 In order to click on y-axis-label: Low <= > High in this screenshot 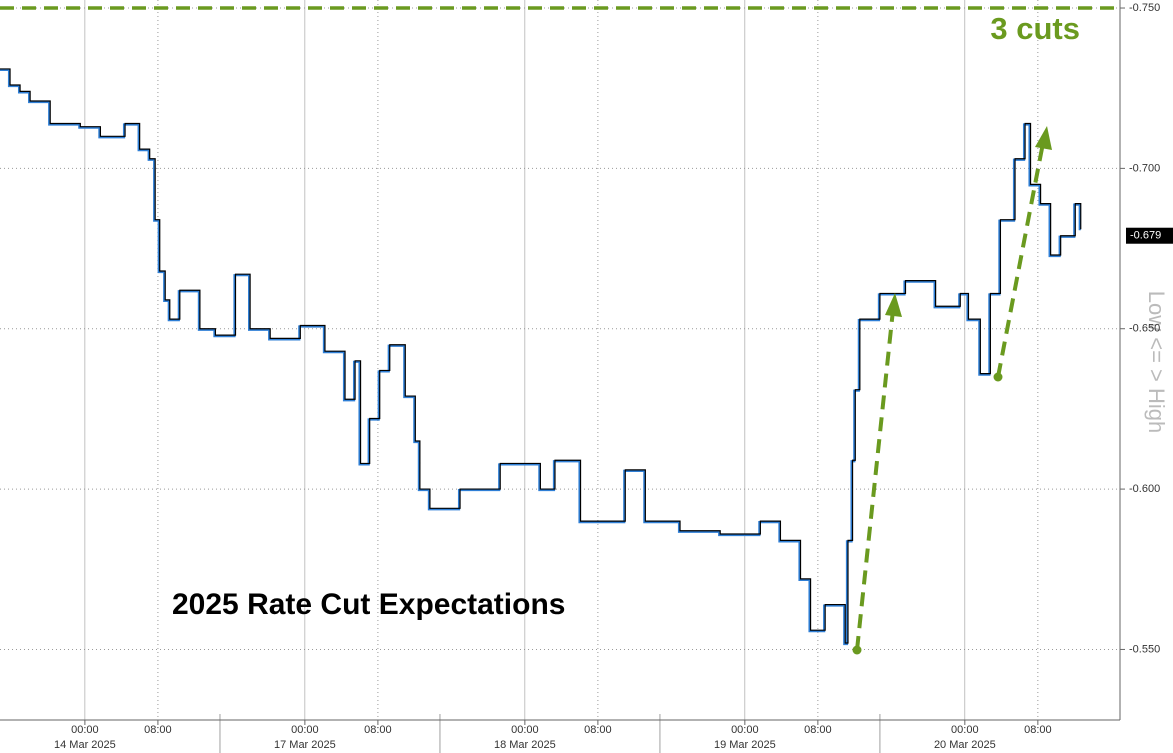, I will do `click(1156, 362)`.